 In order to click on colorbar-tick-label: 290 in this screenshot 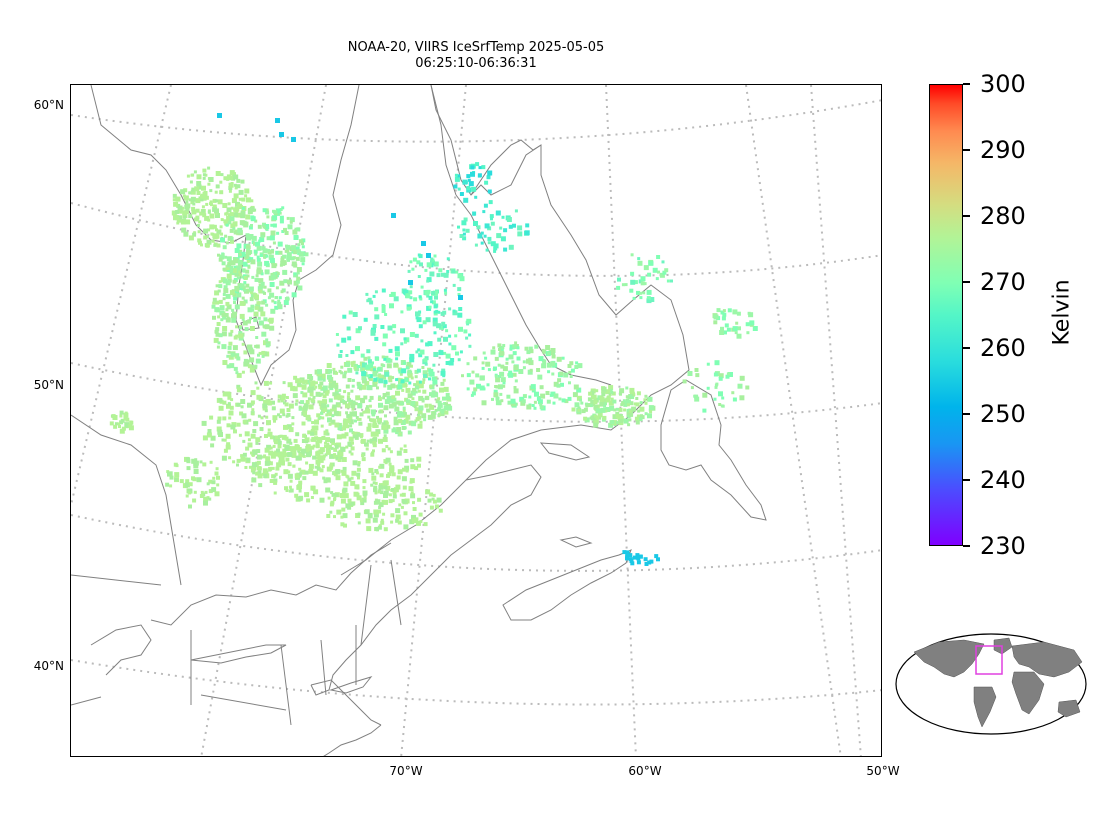, I will do `click(1003, 150)`.